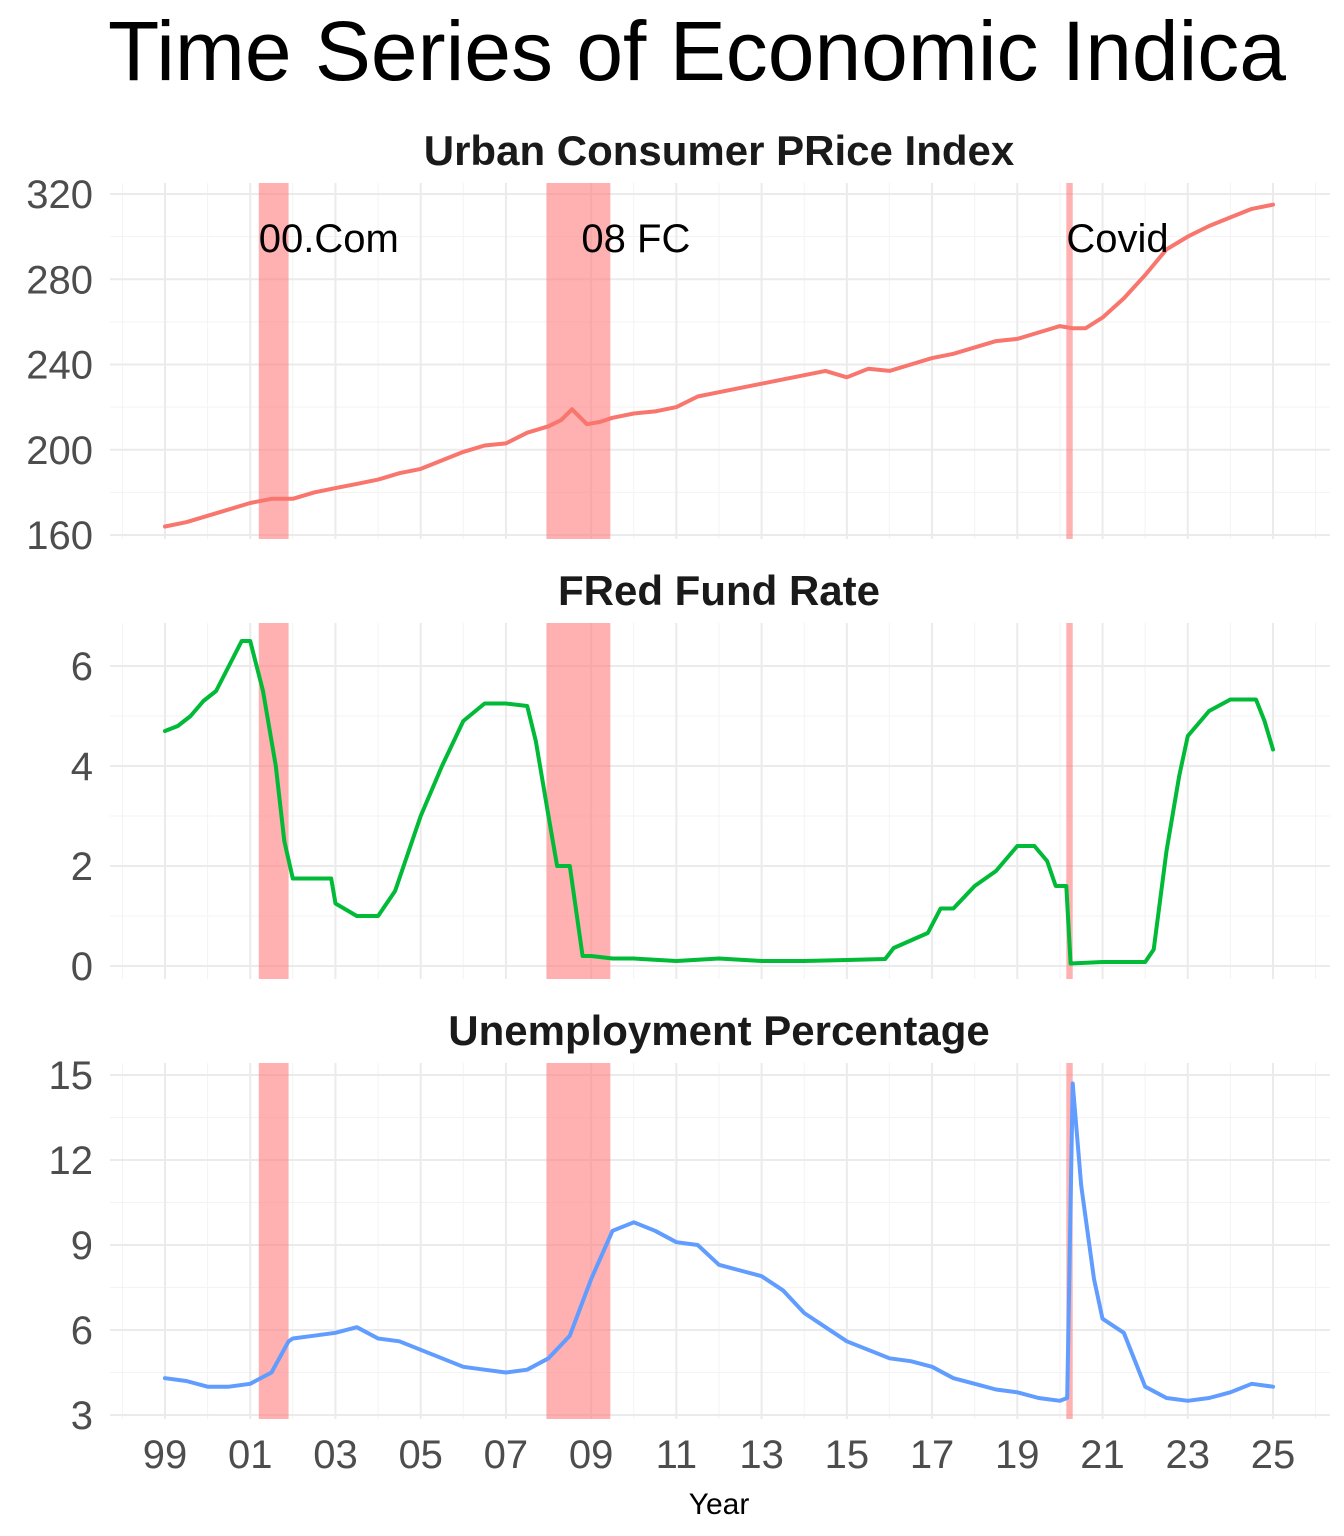 The width and height of the screenshot is (1344, 1536). I want to click on x-tick-label: 23, so click(1188, 1455).